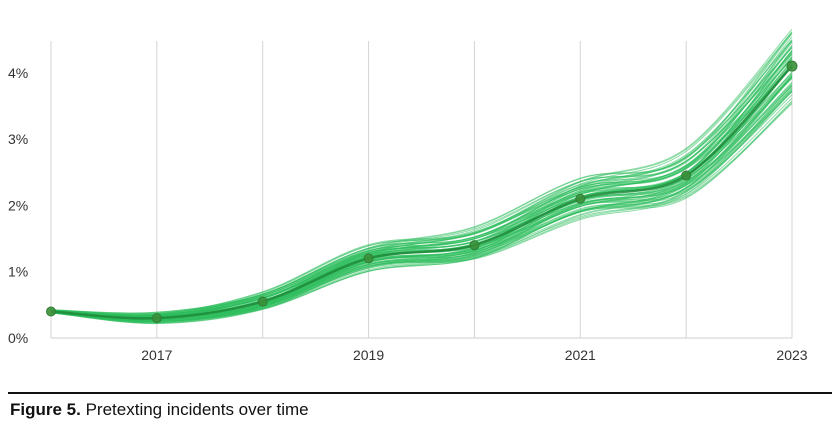  What do you see at coordinates (474, 355) in the screenshot?
I see `x-axis-ticks: 2017 2019 2021 2023` at bounding box center [474, 355].